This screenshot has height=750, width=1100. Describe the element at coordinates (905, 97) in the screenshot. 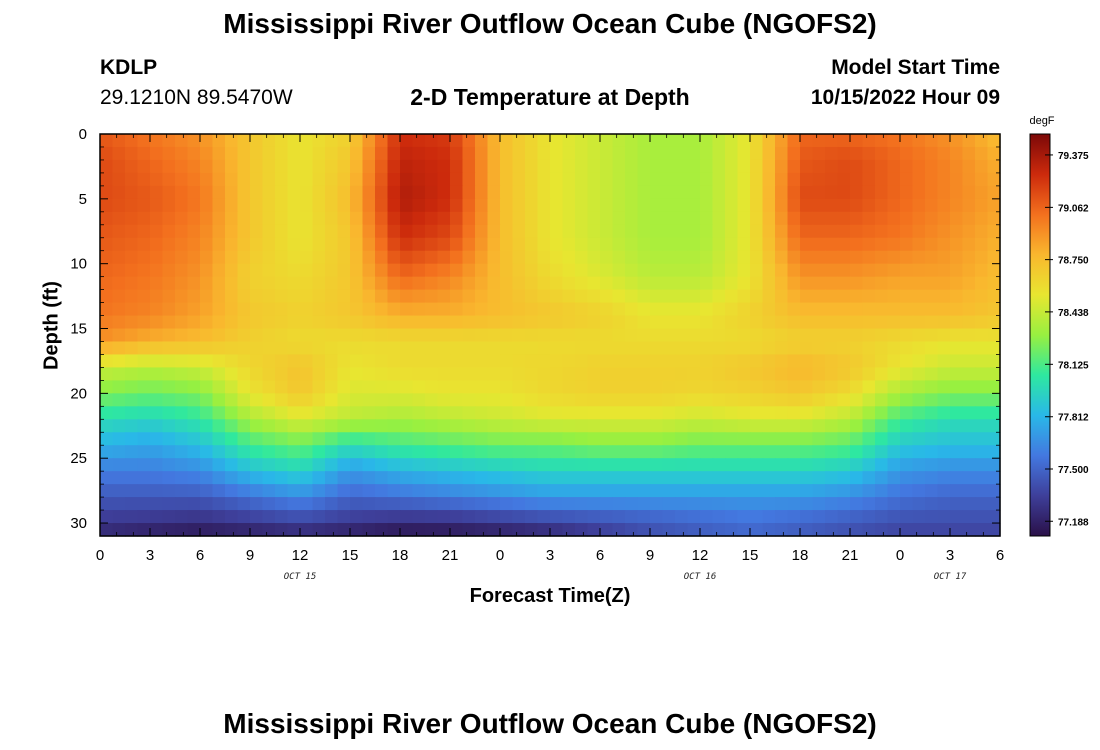

I see `model-start-value: 10/15/2022 Hour 09` at that location.